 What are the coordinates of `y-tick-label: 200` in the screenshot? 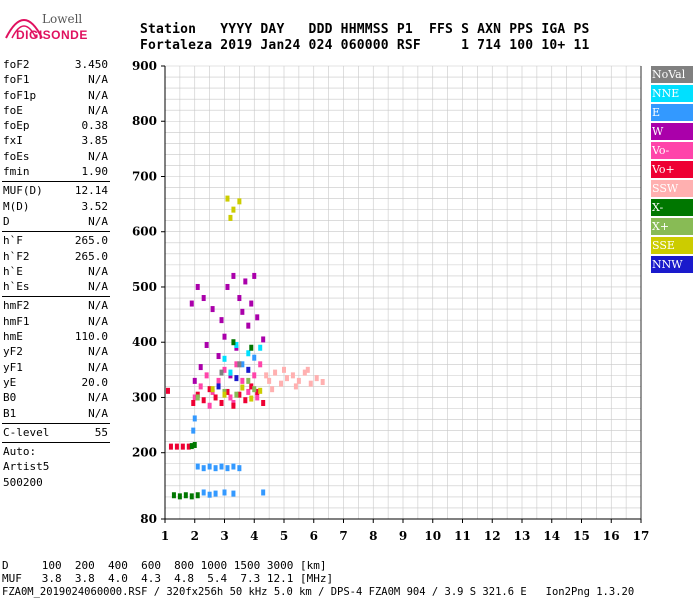 It's located at (144, 453).